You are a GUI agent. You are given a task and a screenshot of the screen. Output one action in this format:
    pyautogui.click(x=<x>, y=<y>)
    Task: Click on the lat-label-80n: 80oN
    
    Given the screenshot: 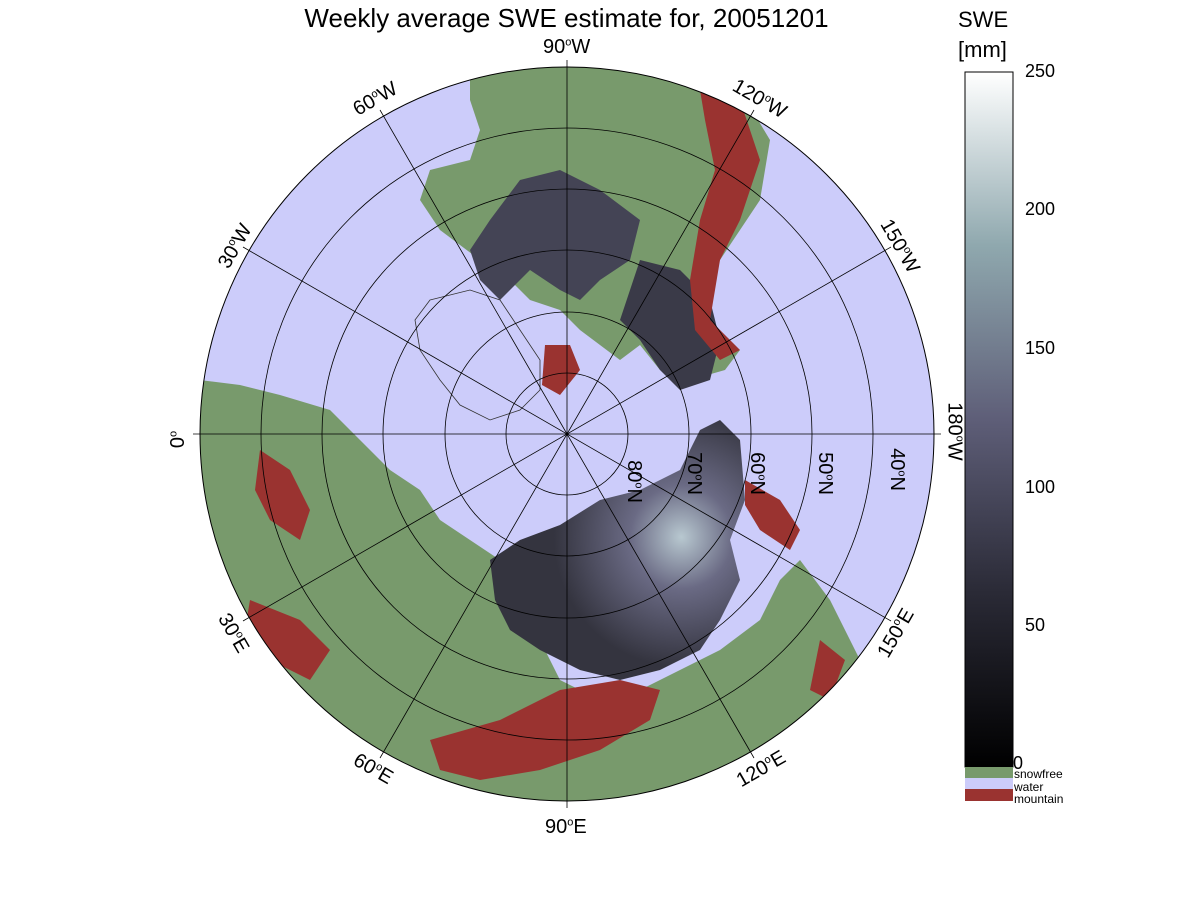 What is the action you would take?
    pyautogui.click(x=633, y=481)
    